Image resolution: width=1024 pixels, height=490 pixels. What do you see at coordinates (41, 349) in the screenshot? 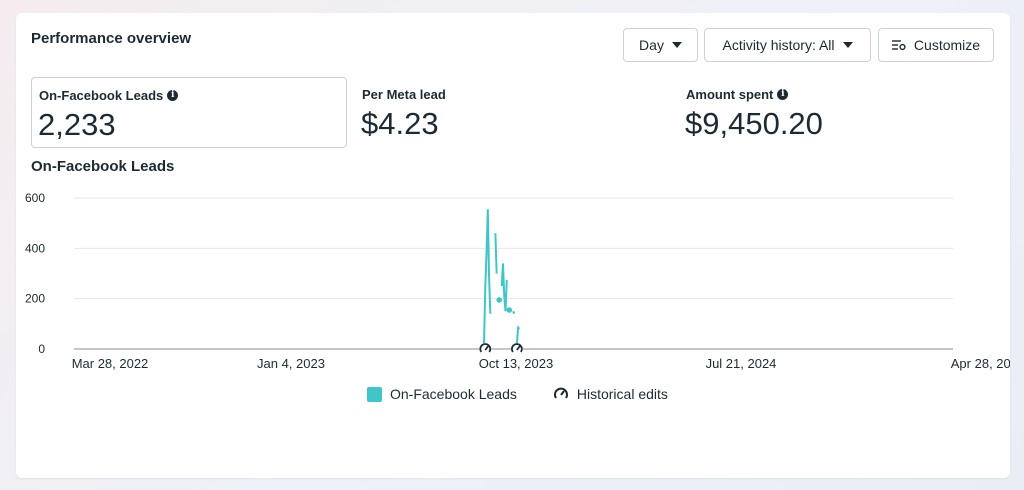
I see `y-tick-label: 0` at bounding box center [41, 349].